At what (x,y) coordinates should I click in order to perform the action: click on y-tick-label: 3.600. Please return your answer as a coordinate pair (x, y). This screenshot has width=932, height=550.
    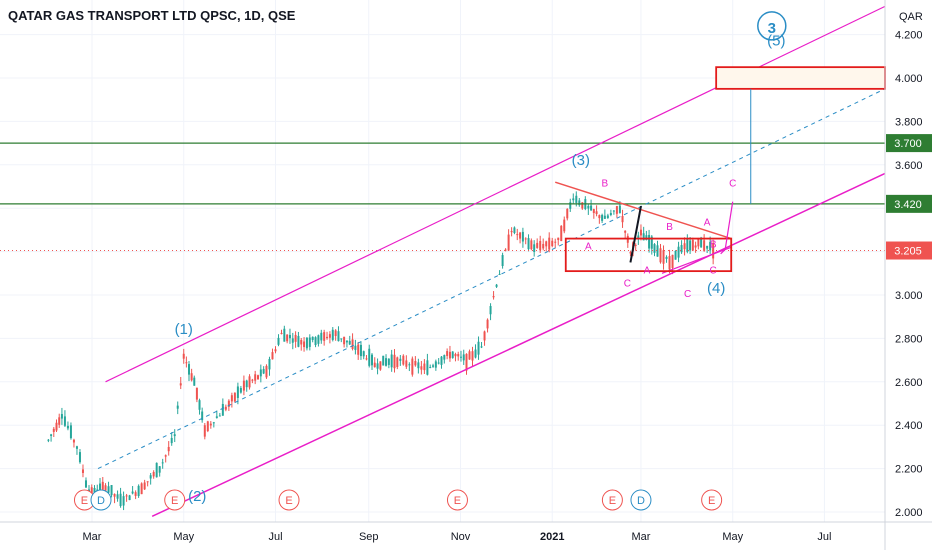
    Looking at the image, I should click on (909, 166).